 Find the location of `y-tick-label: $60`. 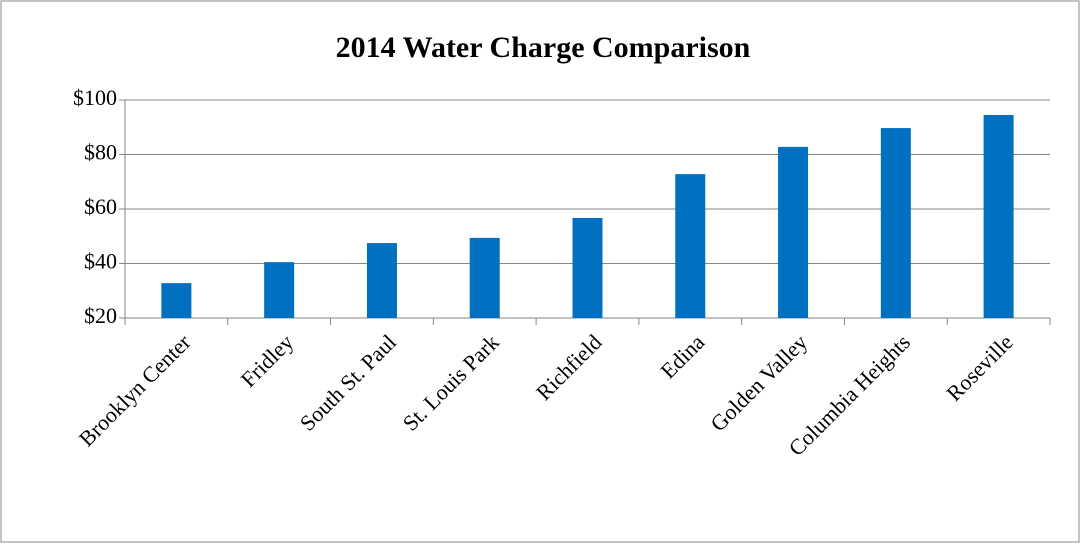

y-tick-label: $60 is located at coordinates (100, 206).